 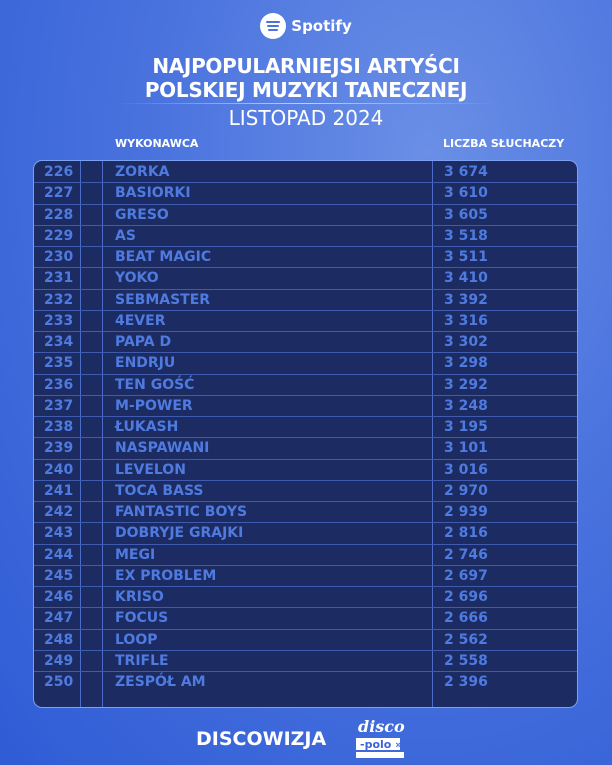 I want to click on rank: 229, so click(x=59, y=235).